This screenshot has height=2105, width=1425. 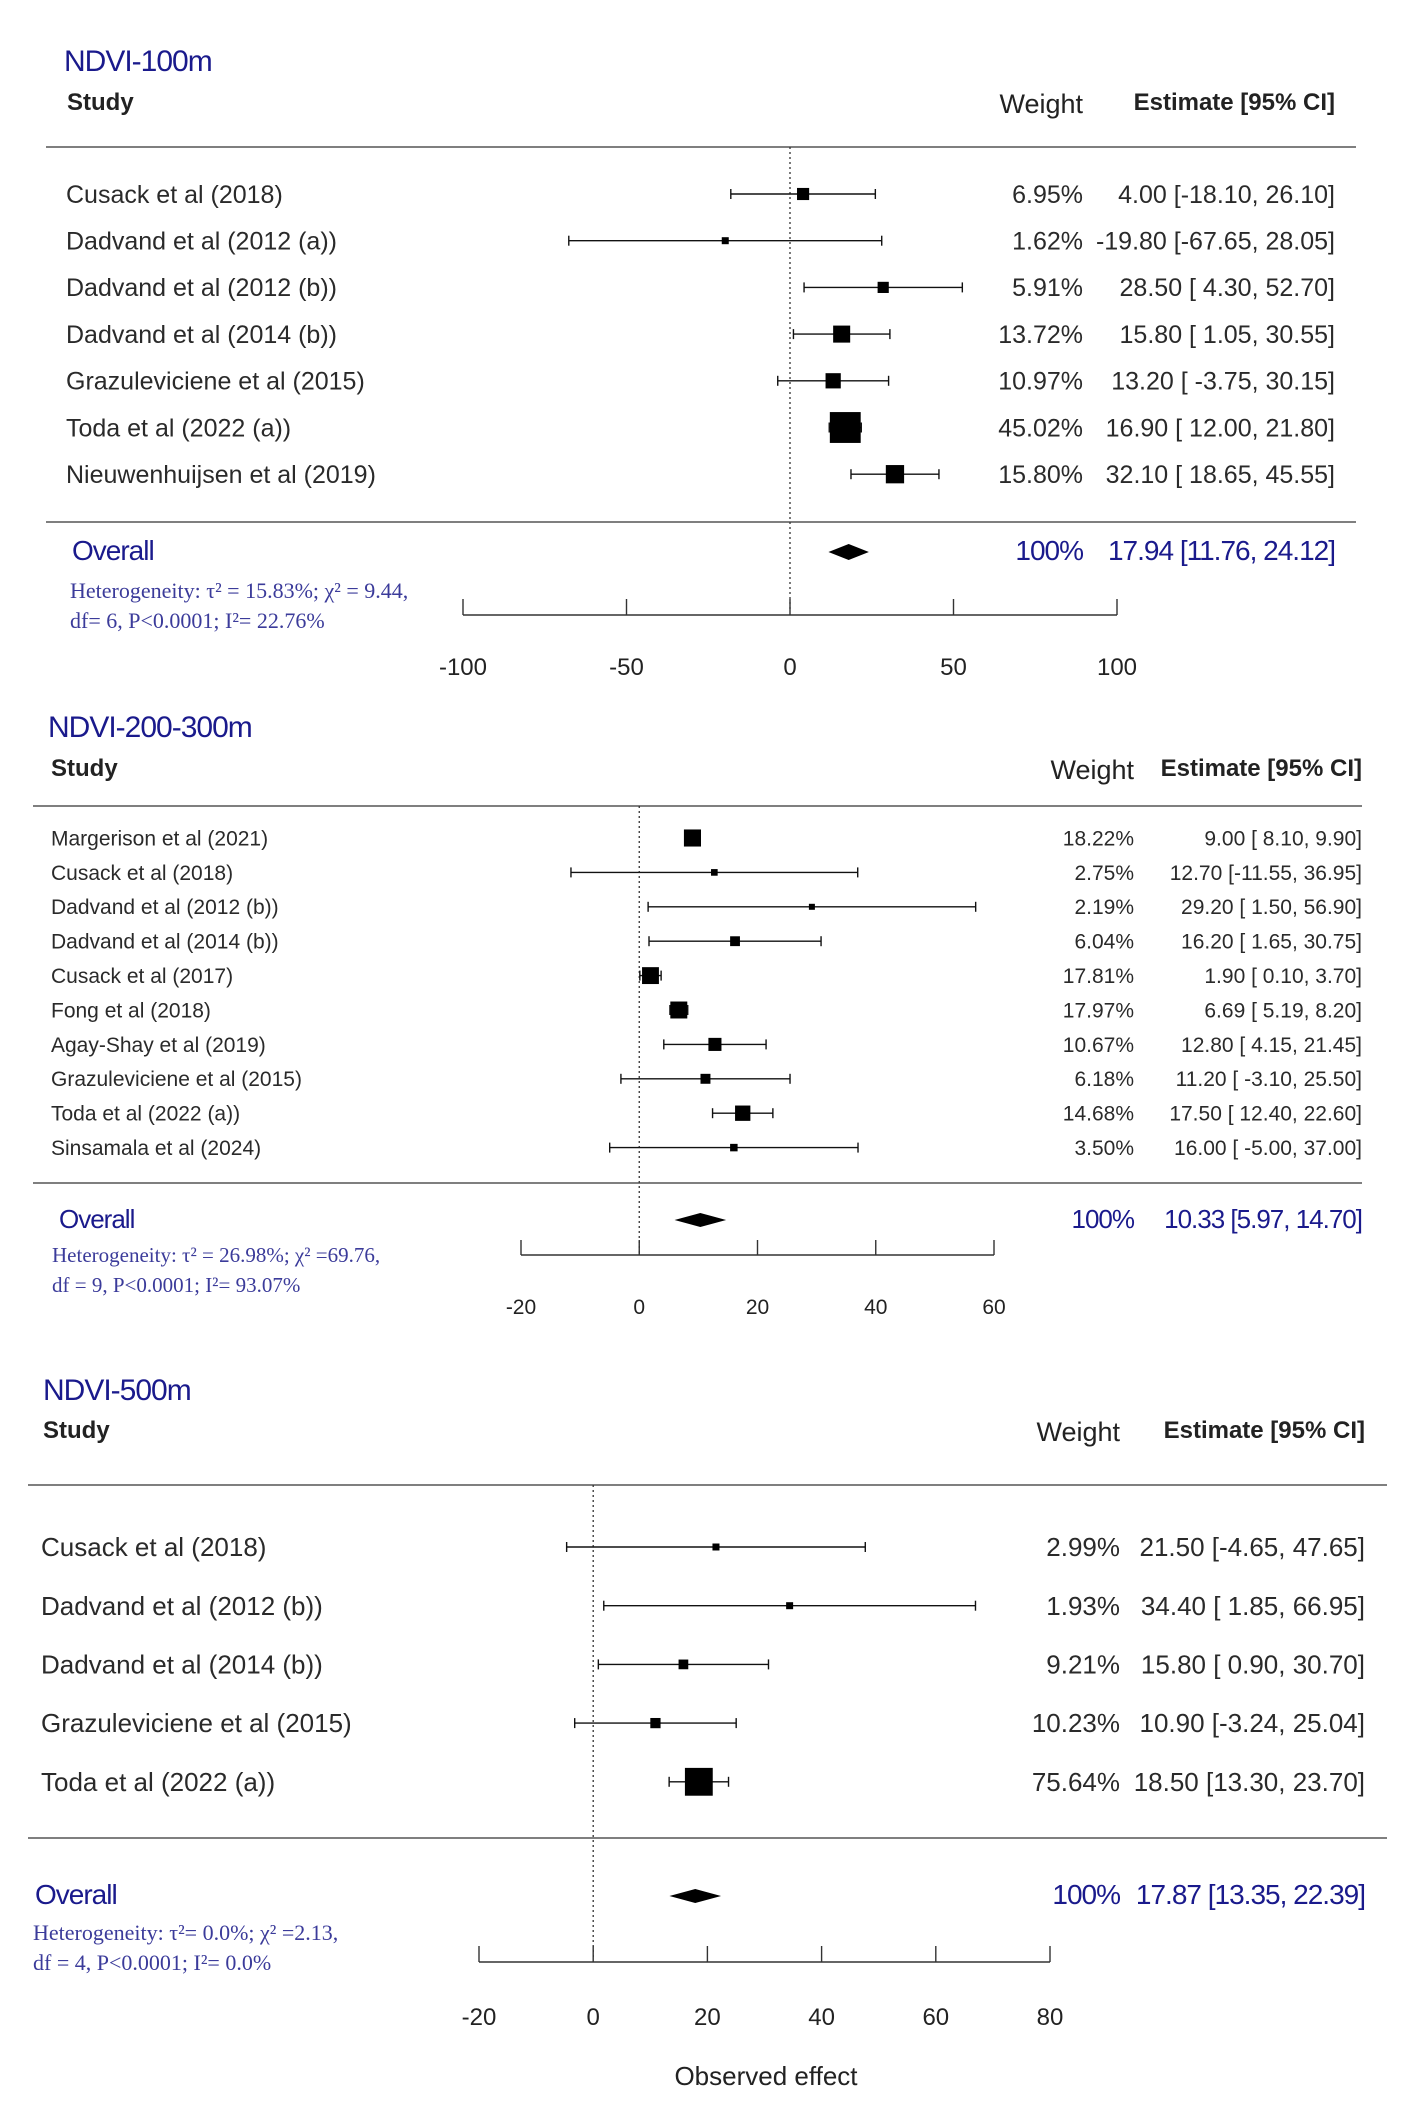 What do you see at coordinates (131, 1010) in the screenshot?
I see `study-name: Fong et al (2018)` at bounding box center [131, 1010].